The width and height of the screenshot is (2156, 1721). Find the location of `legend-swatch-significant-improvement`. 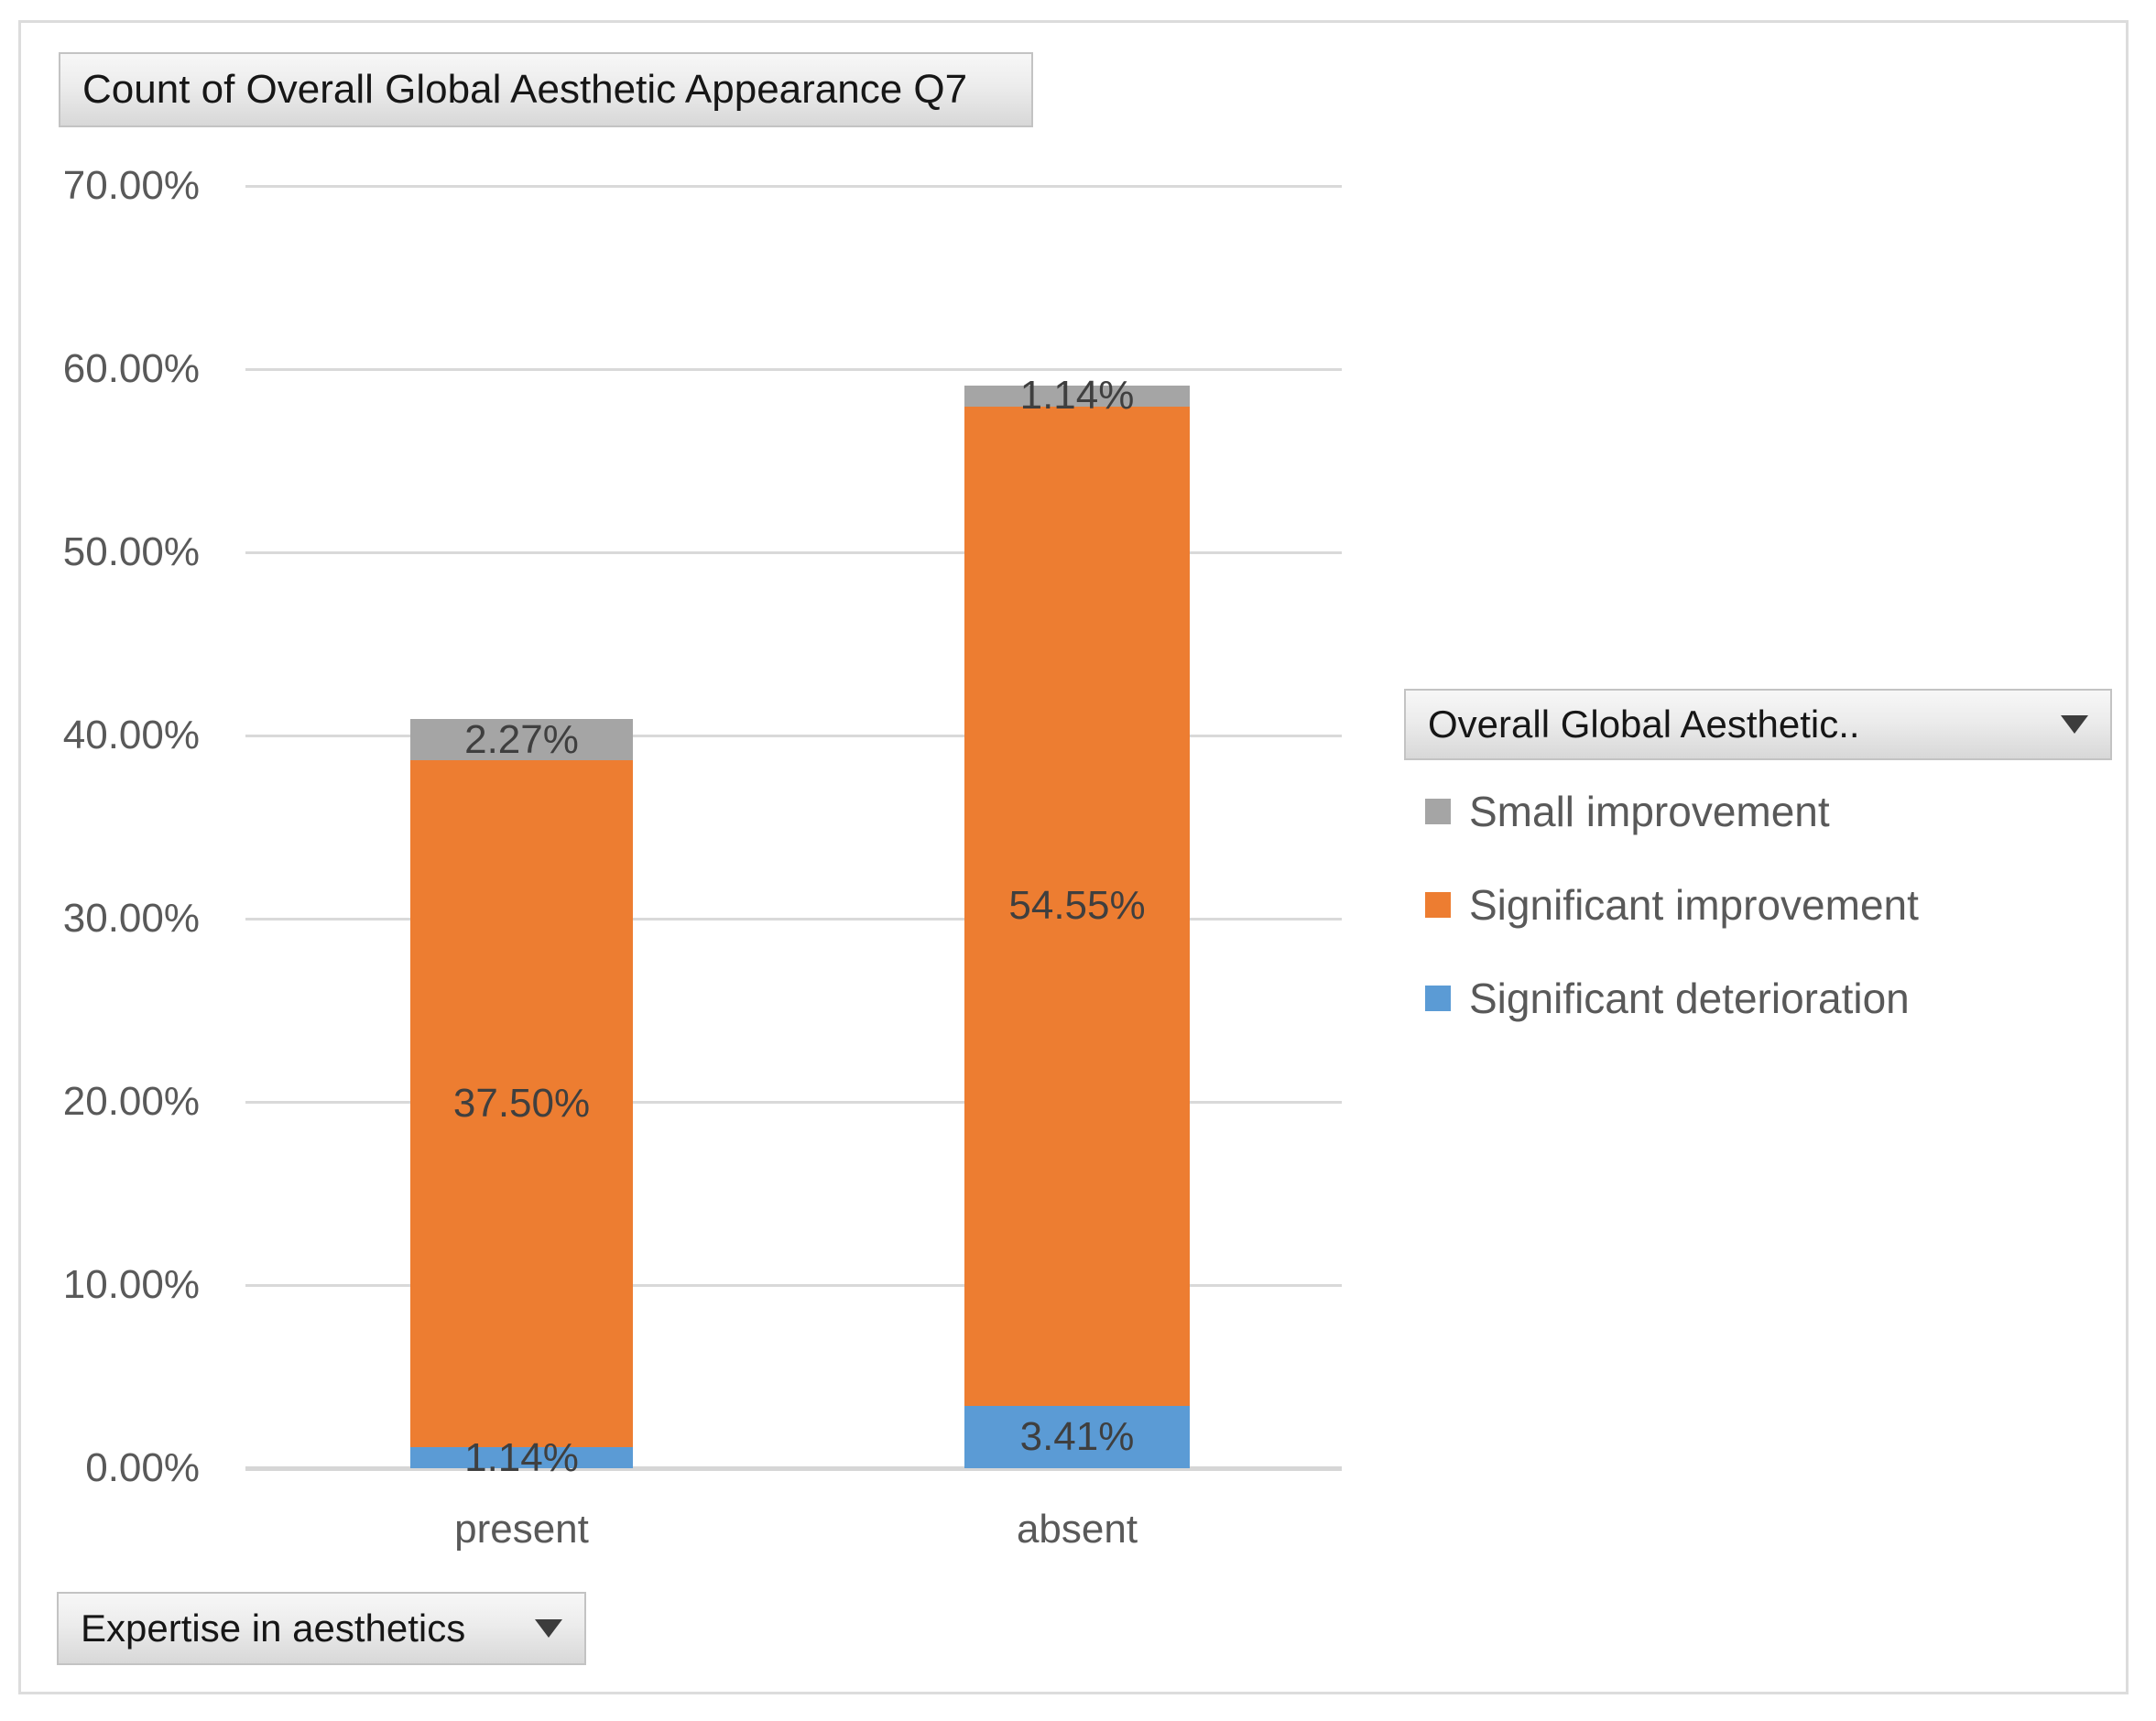

legend-swatch-significant-improvement is located at coordinates (1438, 905).